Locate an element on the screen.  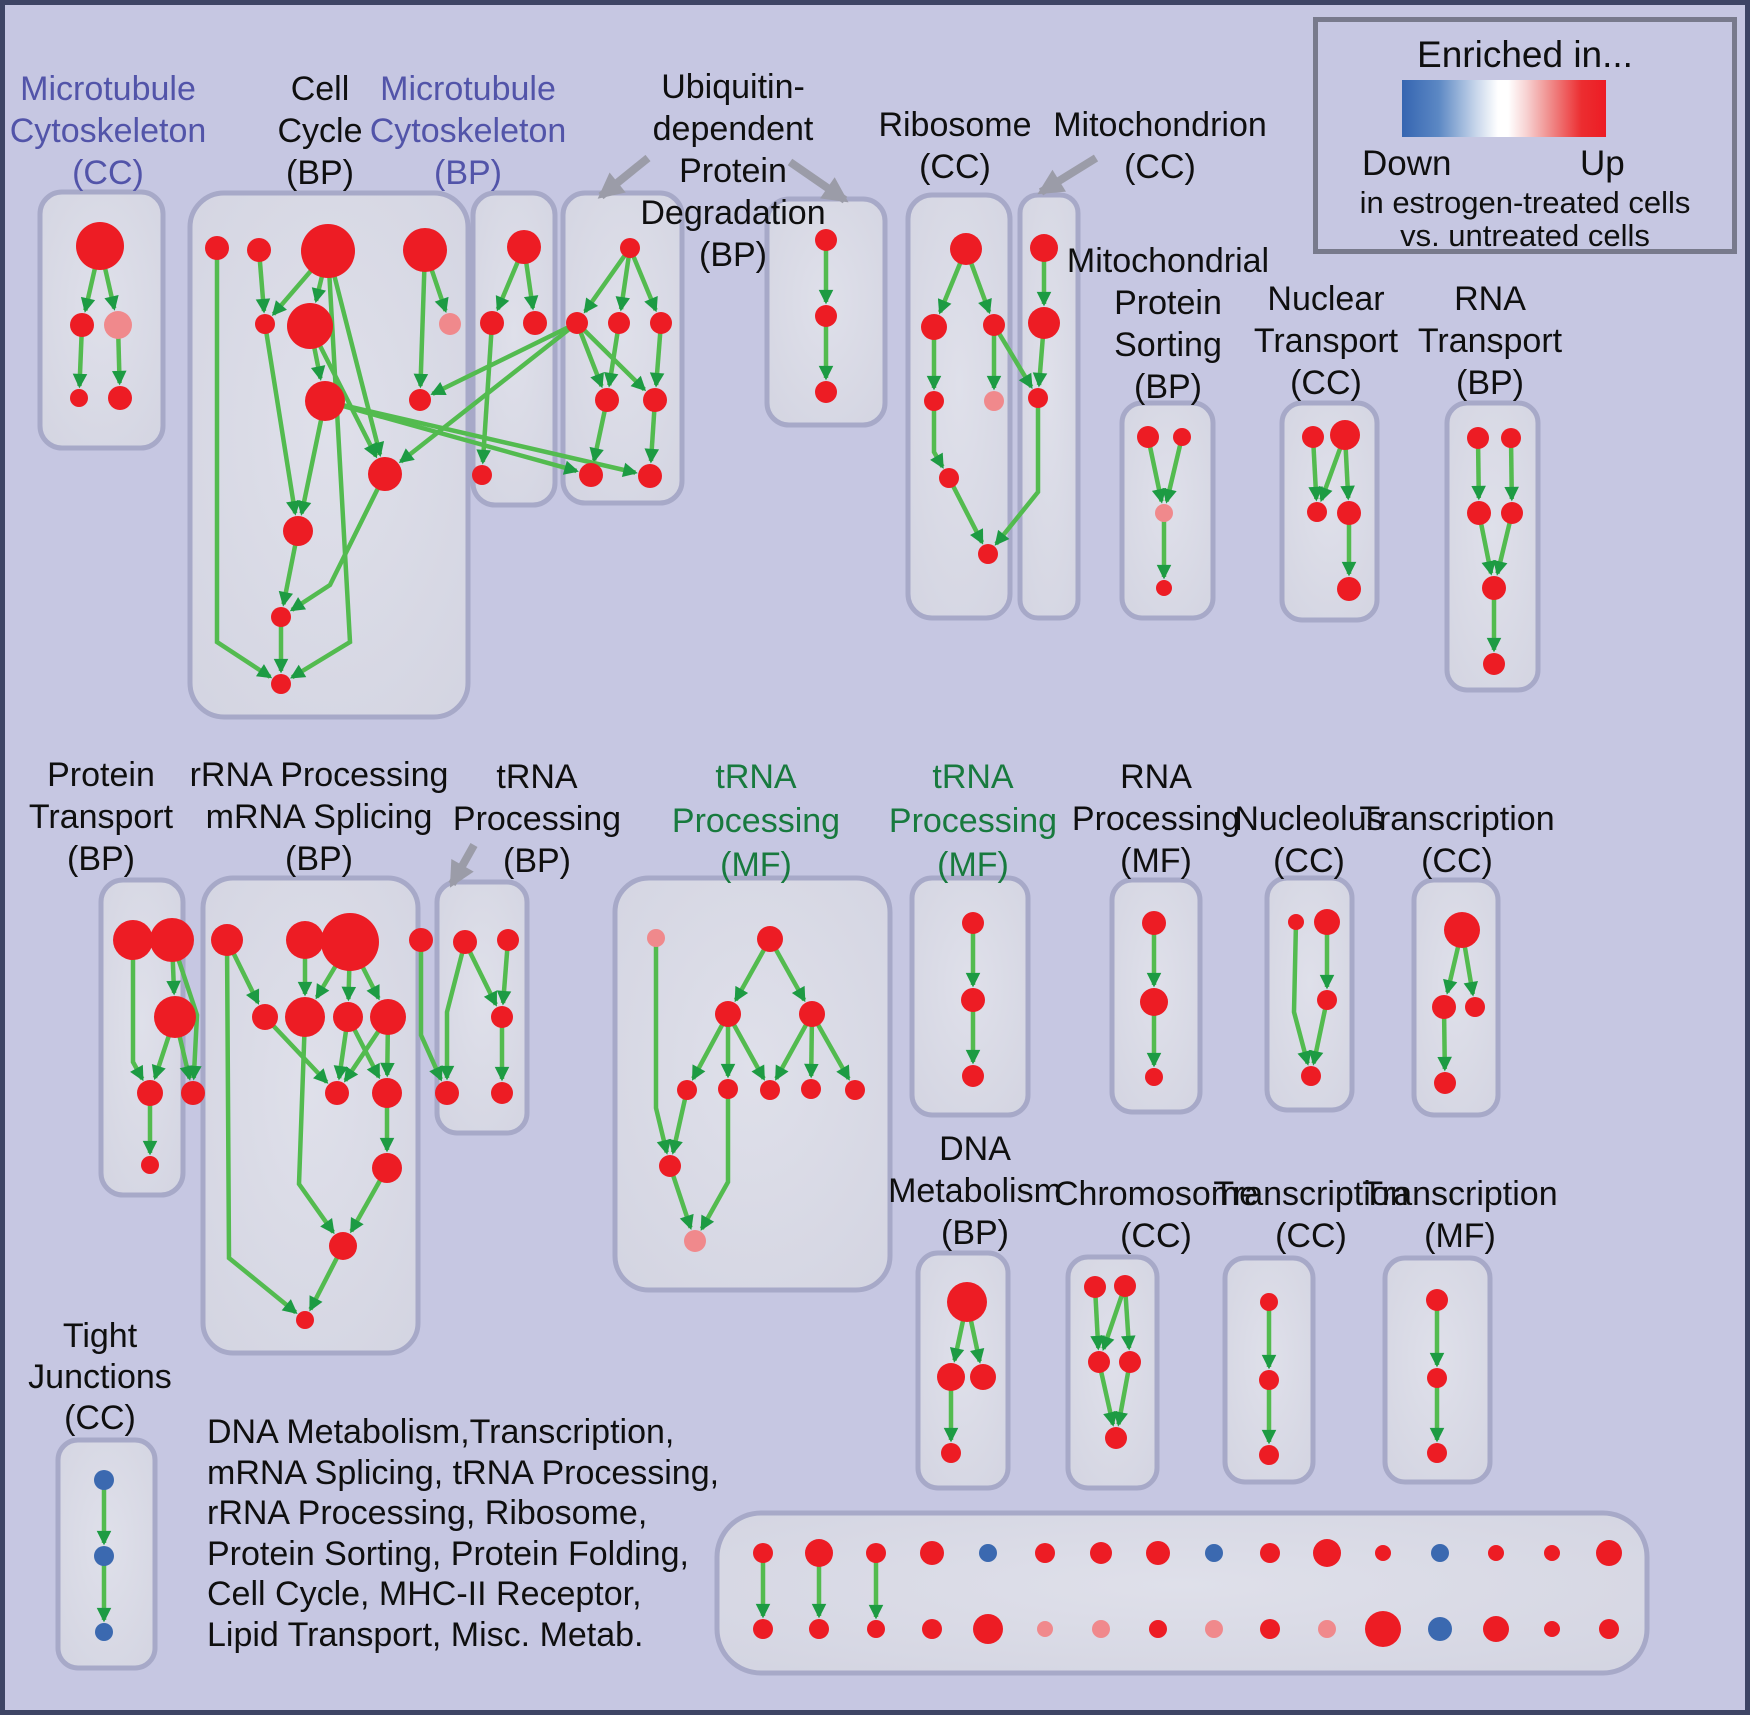
go-term-node-t is located at coordinates (630, 248).